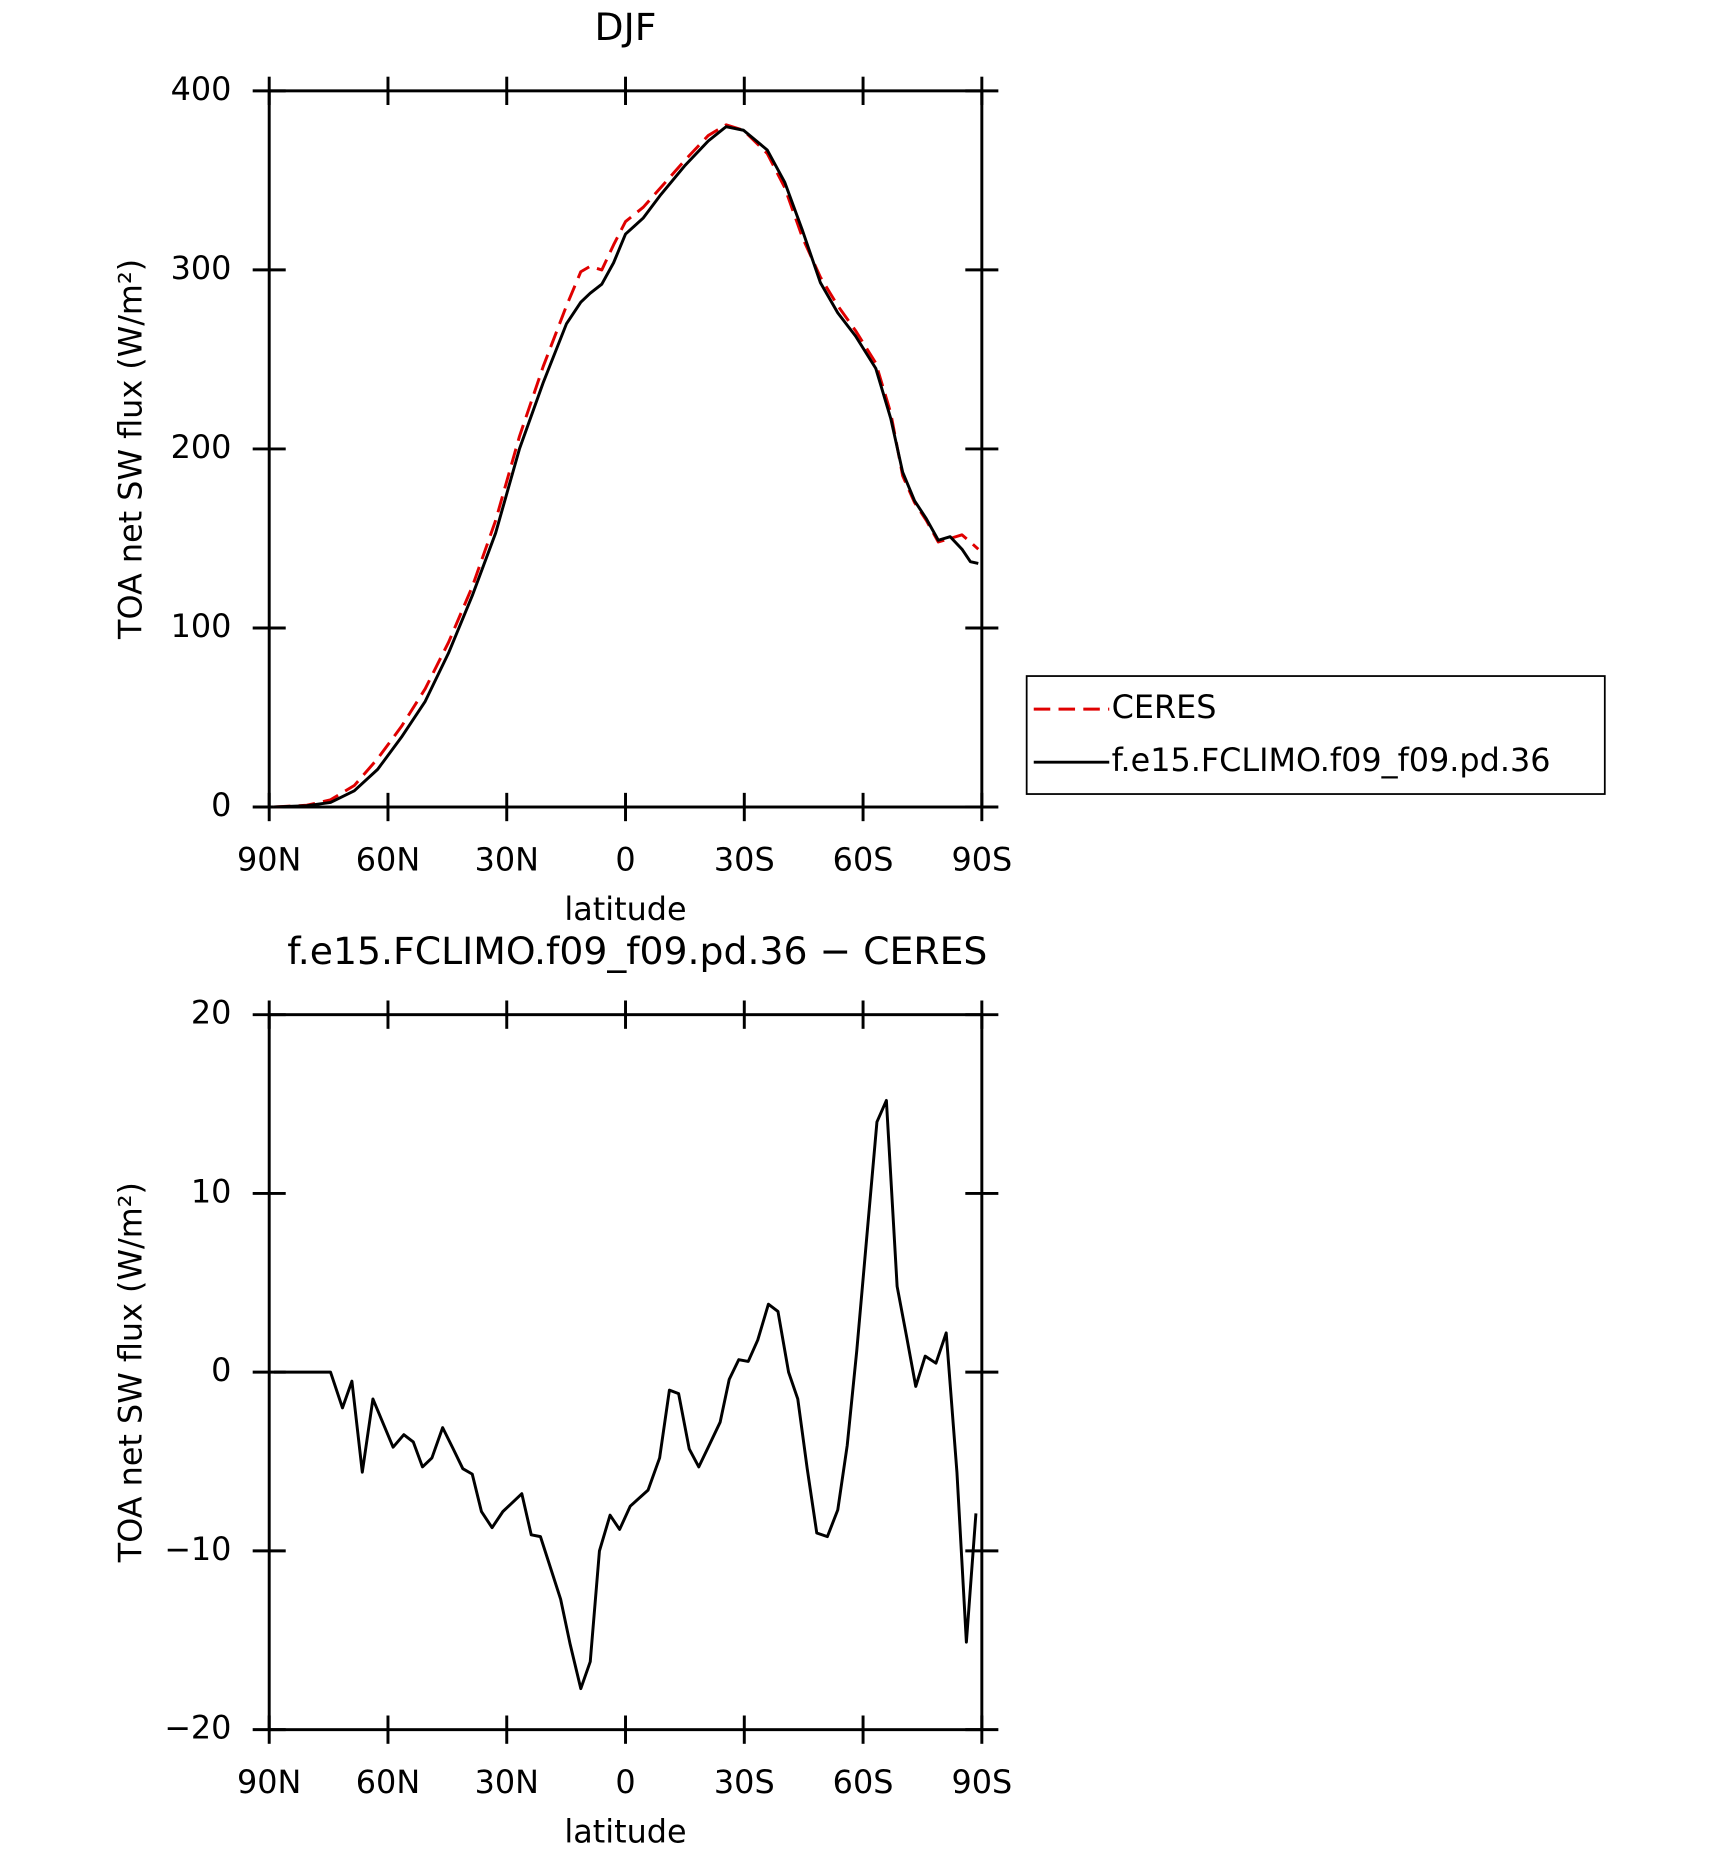  Describe the element at coordinates (637, 951) in the screenshot. I see `chart-title: f.e15.FCLIMO.f09_f09.pd.36 − CERES` at that location.